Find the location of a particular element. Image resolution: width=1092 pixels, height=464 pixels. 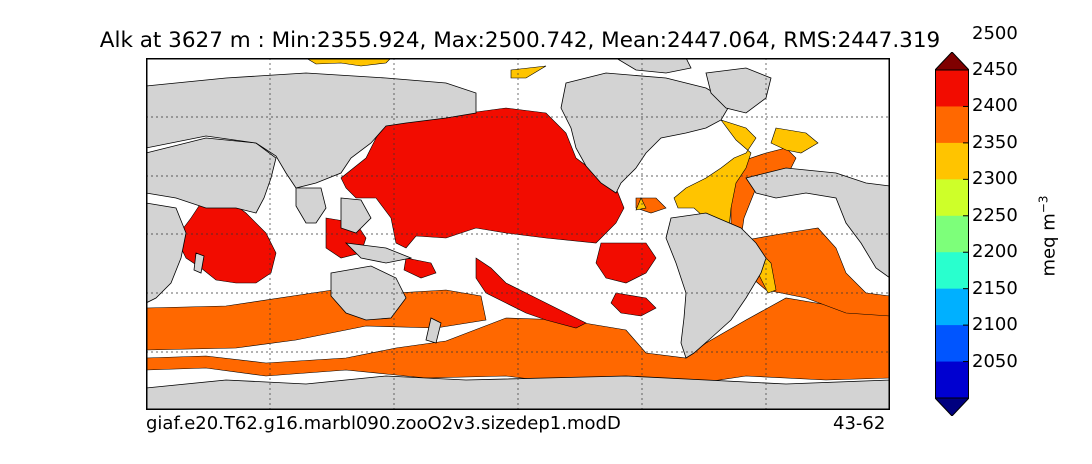

colorbar-tick-label: 2200 is located at coordinates (995, 252).